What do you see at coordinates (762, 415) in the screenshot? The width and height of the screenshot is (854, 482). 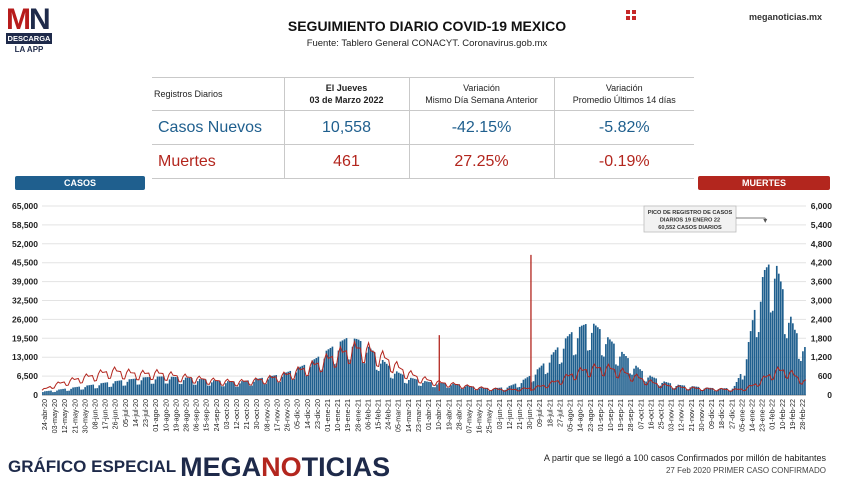 I see `x-tick-label: 23-ene-22` at bounding box center [762, 415].